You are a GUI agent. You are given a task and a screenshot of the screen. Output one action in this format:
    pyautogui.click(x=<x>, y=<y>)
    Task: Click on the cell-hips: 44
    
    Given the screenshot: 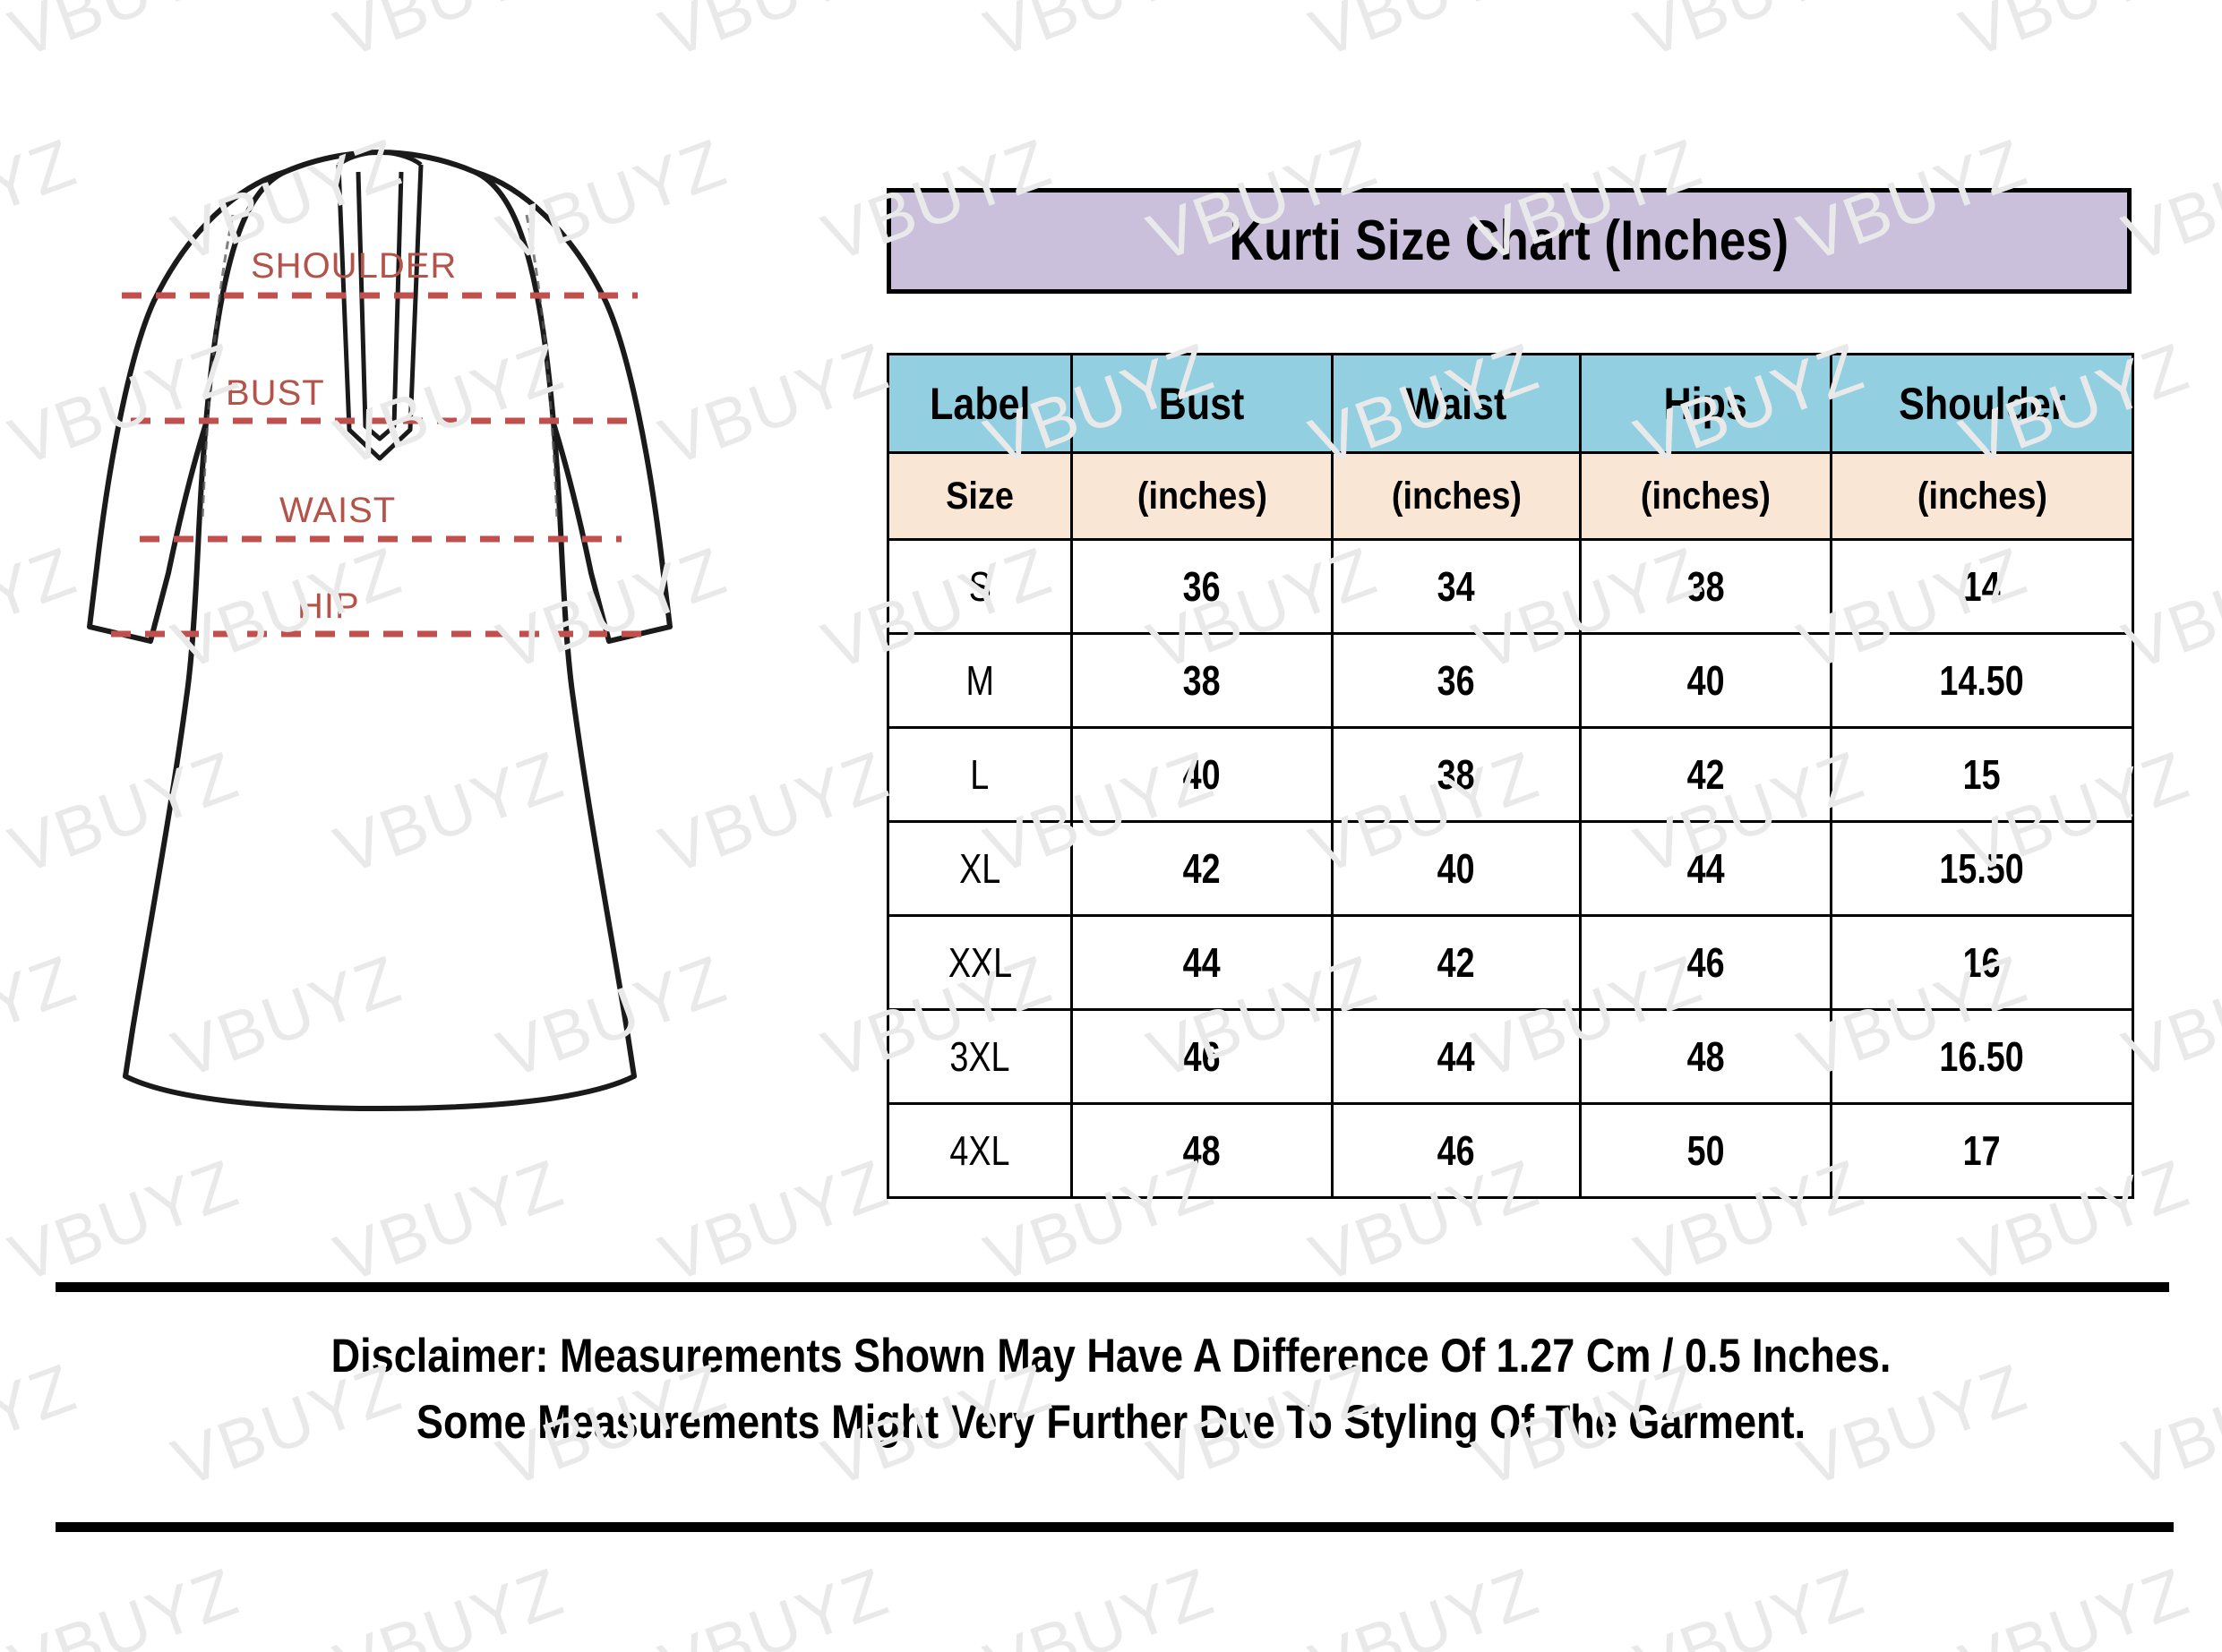 What is the action you would take?
    pyautogui.click(x=1706, y=868)
    